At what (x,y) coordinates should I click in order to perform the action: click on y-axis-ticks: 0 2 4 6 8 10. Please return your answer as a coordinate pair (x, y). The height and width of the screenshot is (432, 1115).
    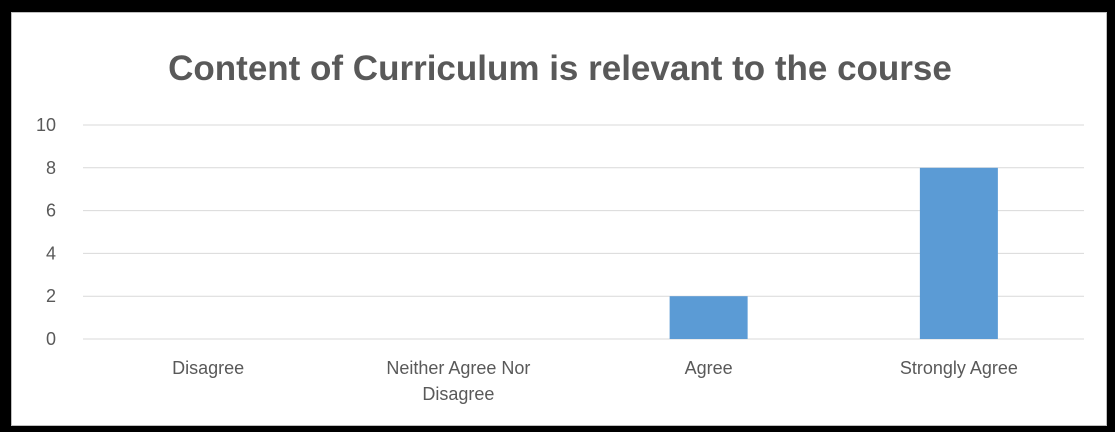
    Looking at the image, I should click on (46, 232).